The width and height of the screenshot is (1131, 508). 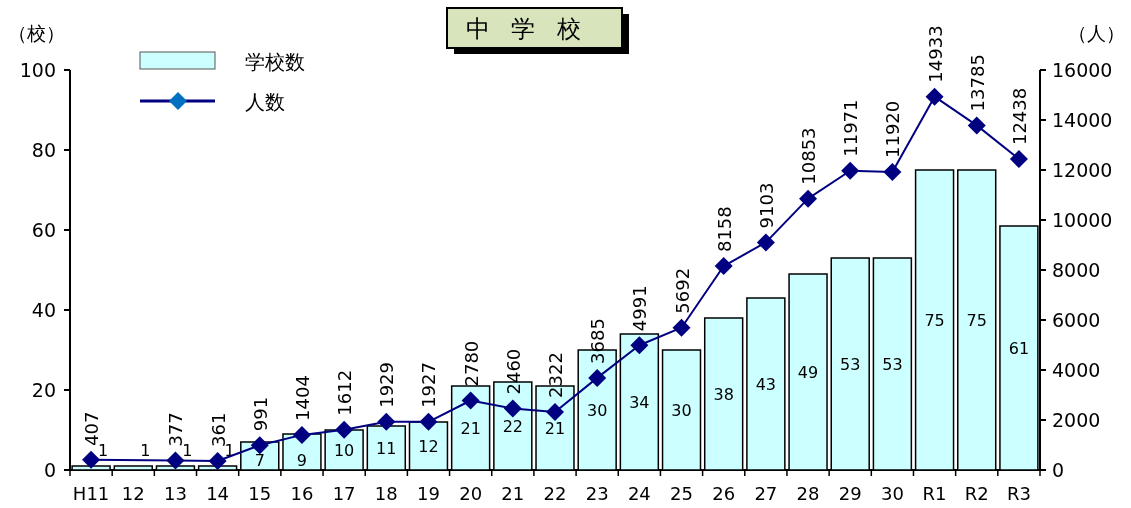 I want to click on y-tick-label: 100, so click(x=37, y=70).